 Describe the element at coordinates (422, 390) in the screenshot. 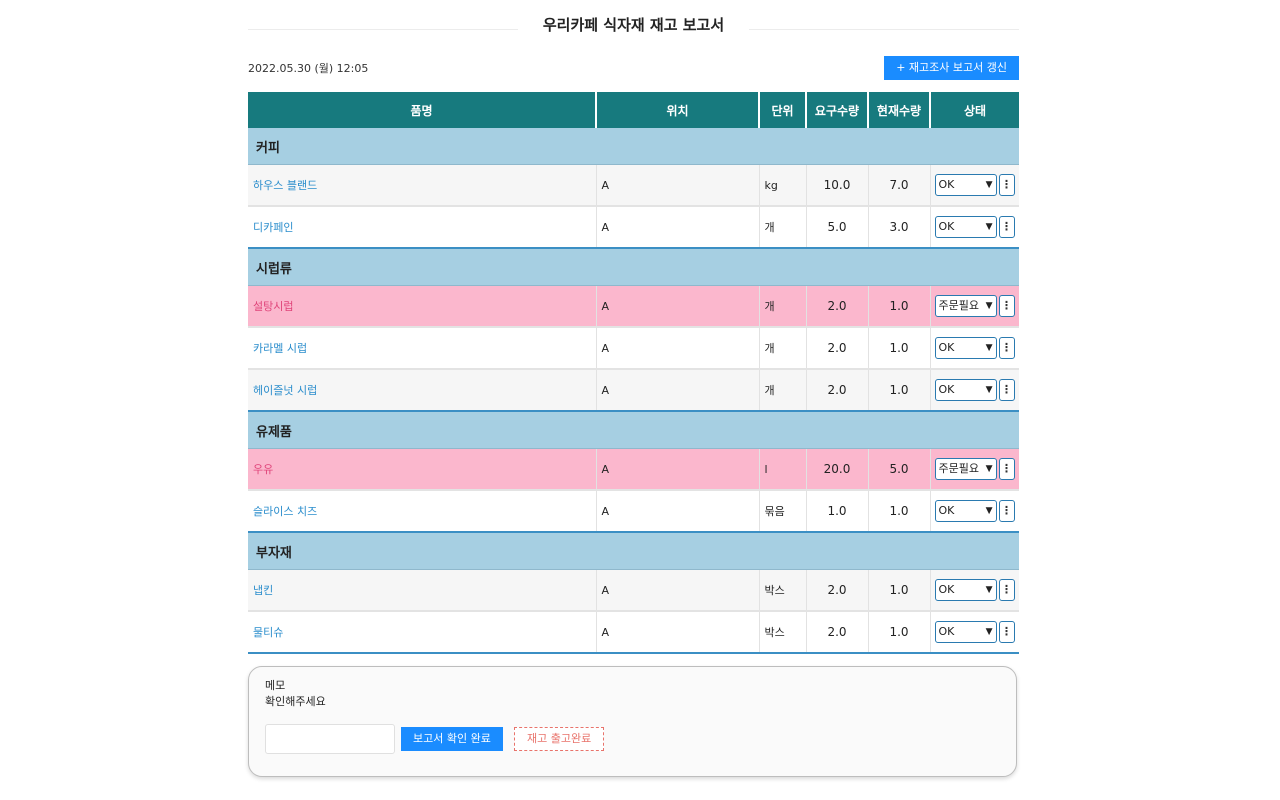

I see `item-name-link: 헤이즐넛 시럽` at that location.